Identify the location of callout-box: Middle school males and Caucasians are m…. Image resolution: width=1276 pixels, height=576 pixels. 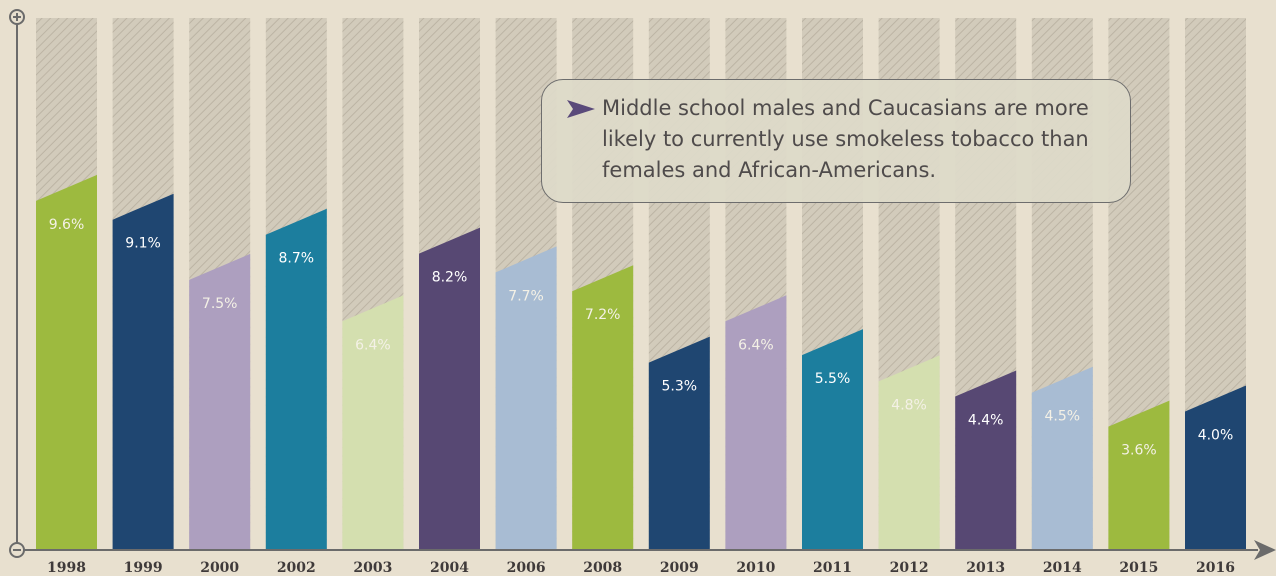
(836, 141).